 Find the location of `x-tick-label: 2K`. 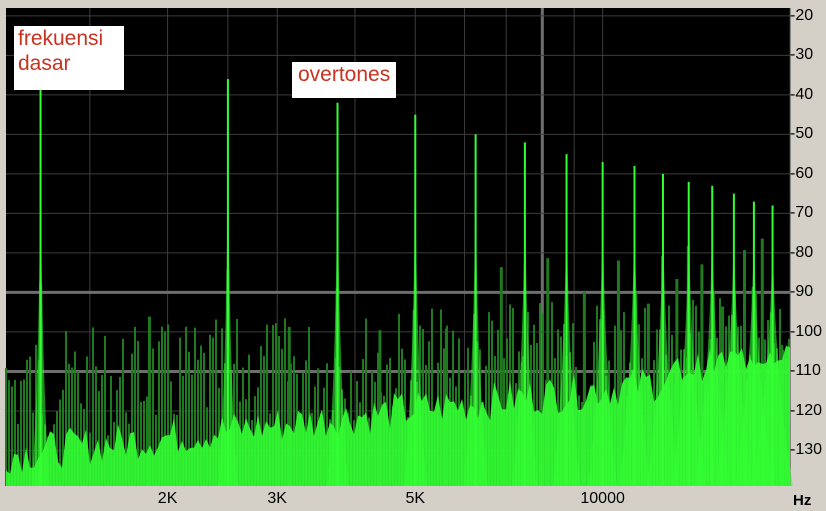

x-tick-label: 2K is located at coordinates (167, 498).